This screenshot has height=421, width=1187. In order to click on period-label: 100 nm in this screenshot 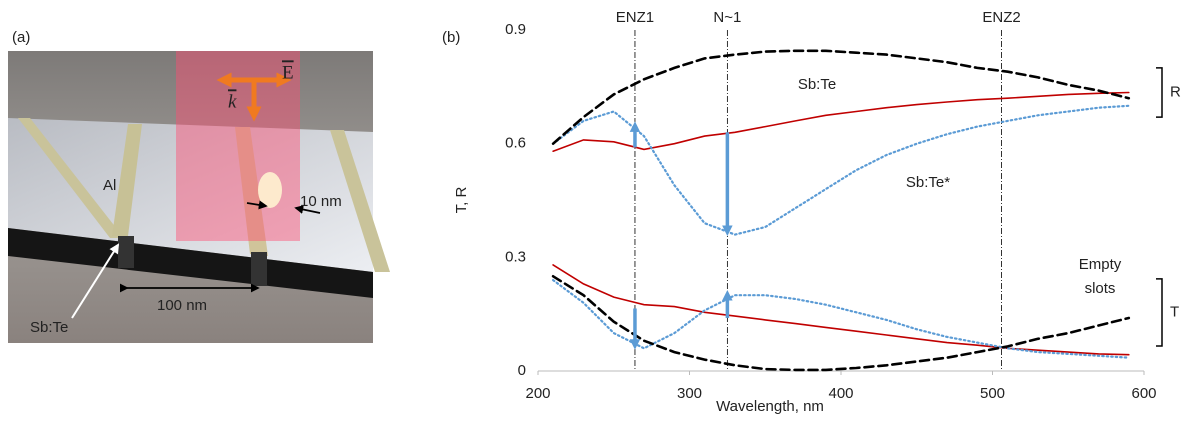, I will do `click(182, 305)`.